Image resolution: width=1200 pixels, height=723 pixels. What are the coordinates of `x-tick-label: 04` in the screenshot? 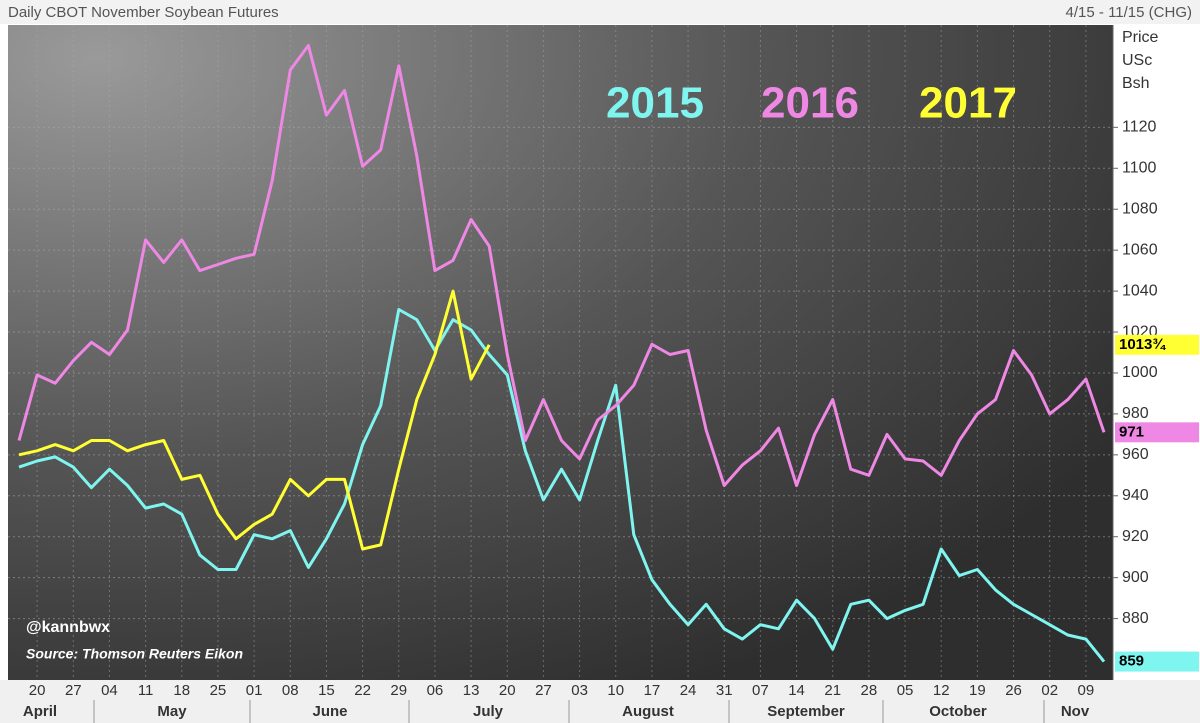 It's located at (109, 690).